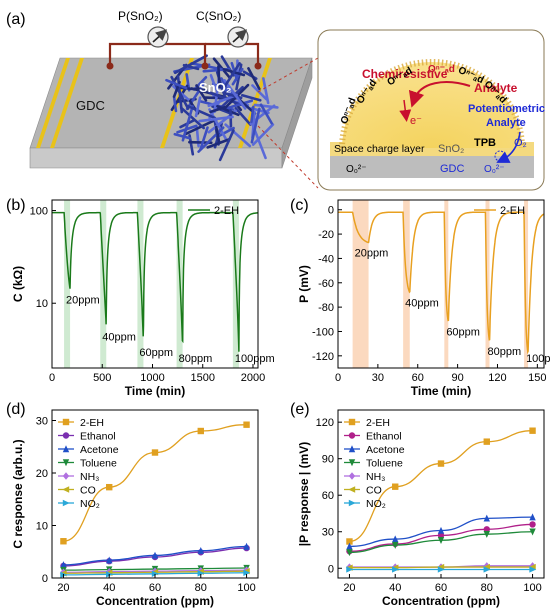 The width and height of the screenshot is (550, 616). What do you see at coordinates (52, 378) in the screenshot?
I see `x-tick-label: 0` at bounding box center [52, 378].